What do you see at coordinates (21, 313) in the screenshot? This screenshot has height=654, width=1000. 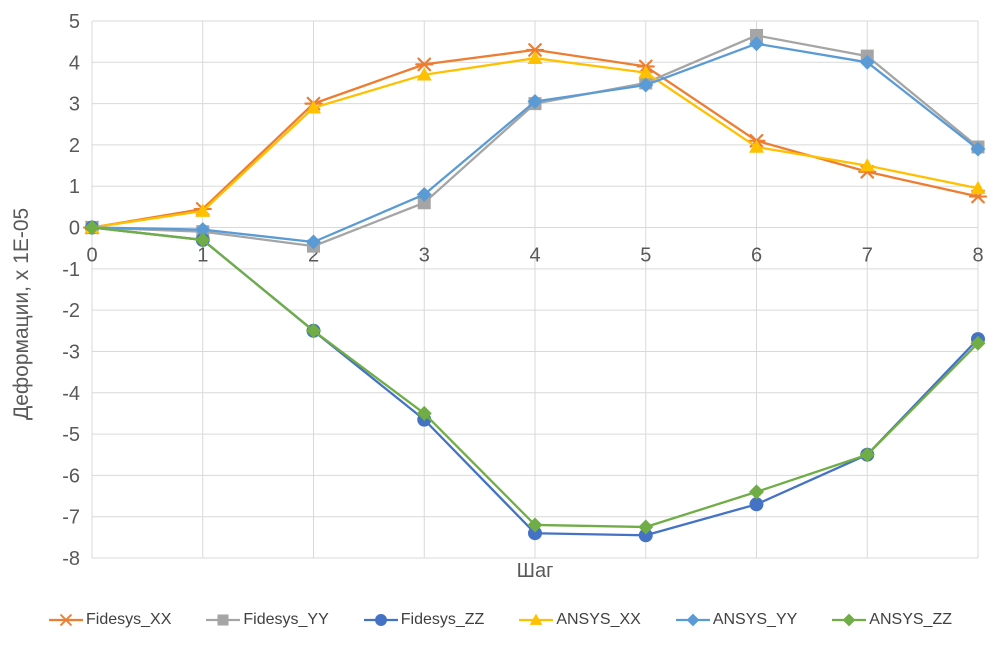 I see `y-axis-title: Деформации, х 1Е-05` at bounding box center [21, 313].